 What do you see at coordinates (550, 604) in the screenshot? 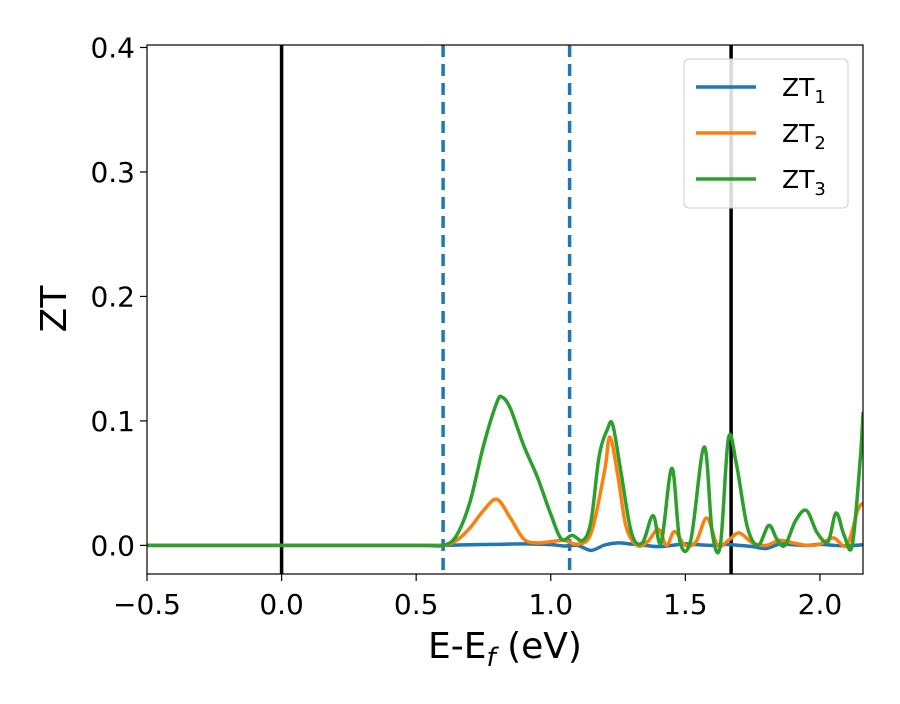
I see `x-tick-label: 1.0` at bounding box center [550, 604].